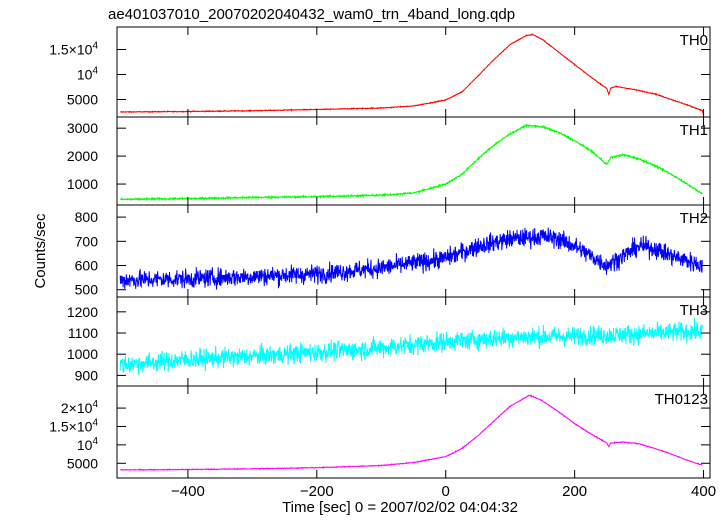 Image resolution: width=724 pixels, height=521 pixels. I want to click on y-tick-label: 800, so click(87, 217).